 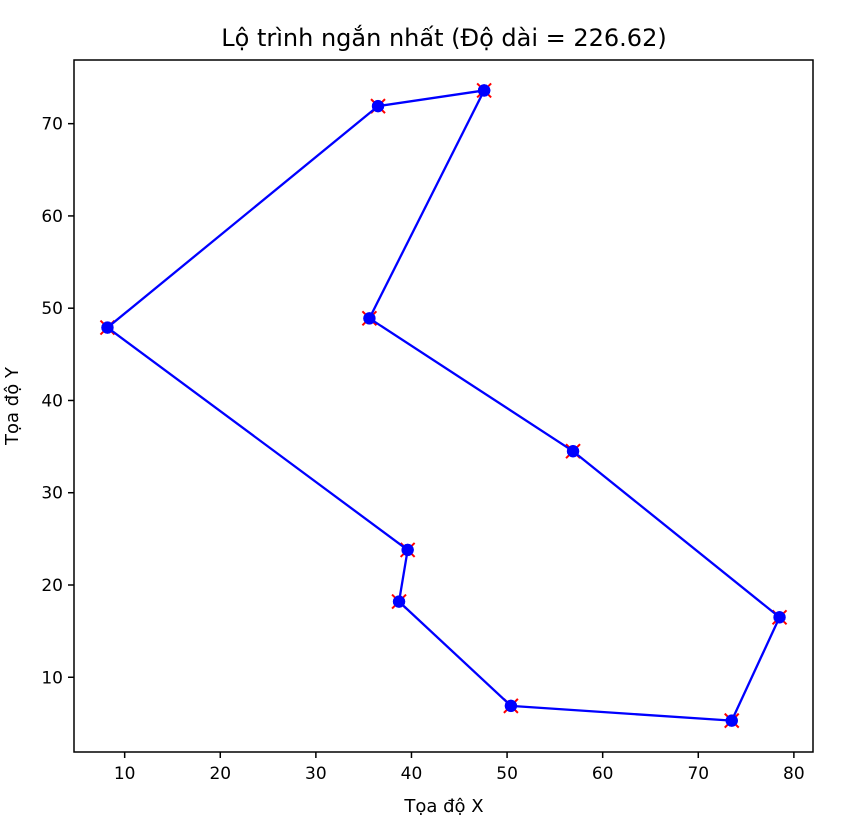 I want to click on x-tick-label: 80, so click(x=794, y=774).